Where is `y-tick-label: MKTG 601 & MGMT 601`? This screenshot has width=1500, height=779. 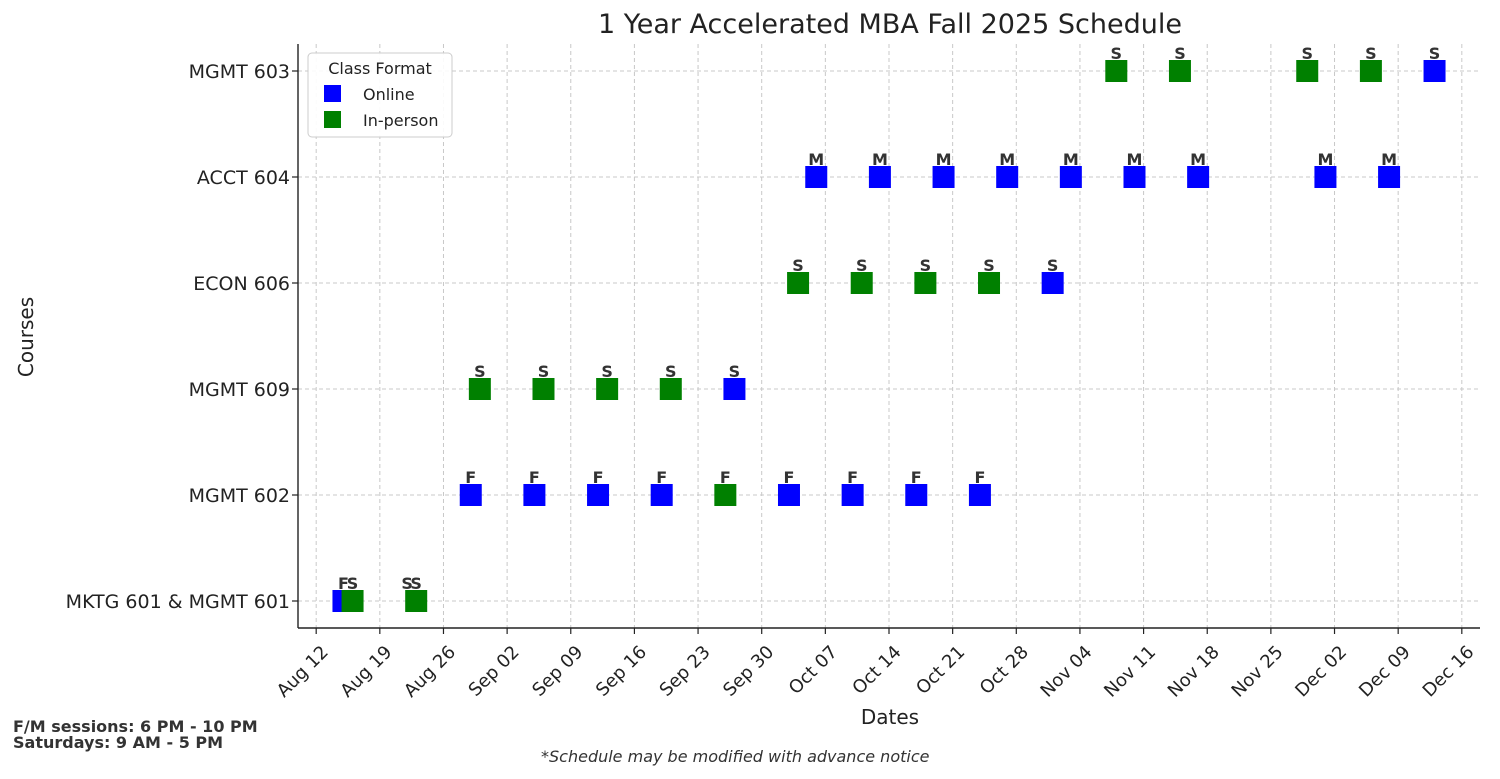
y-tick-label: MKTG 601 & MGMT 601 is located at coordinates (178, 602).